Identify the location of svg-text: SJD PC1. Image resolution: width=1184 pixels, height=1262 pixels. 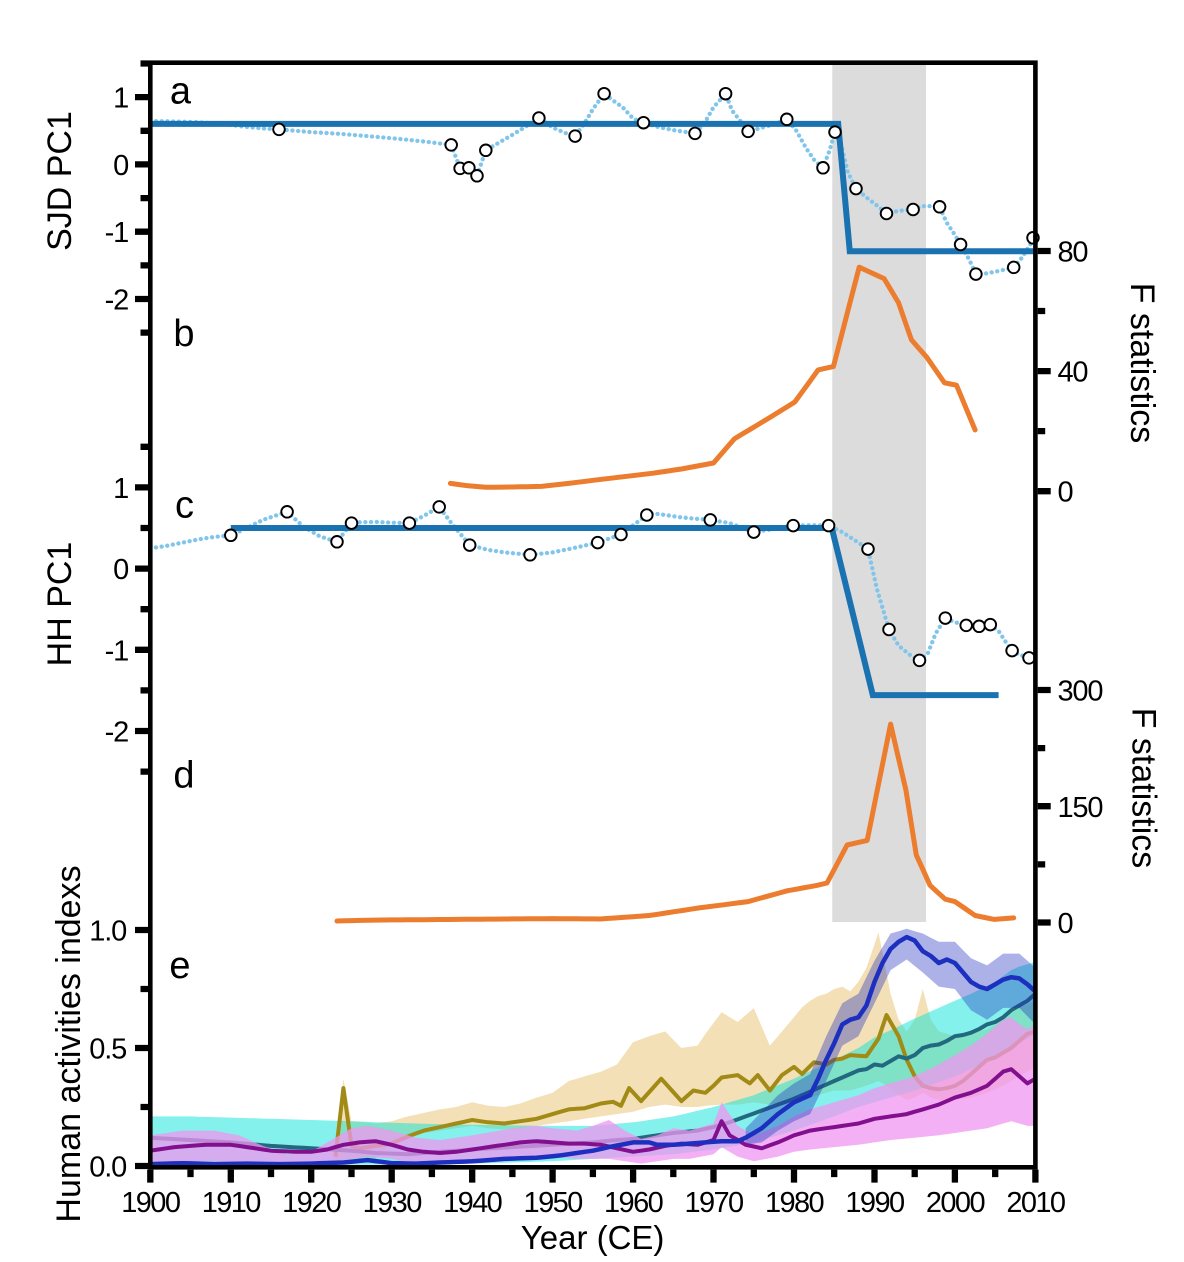
(60, 181).